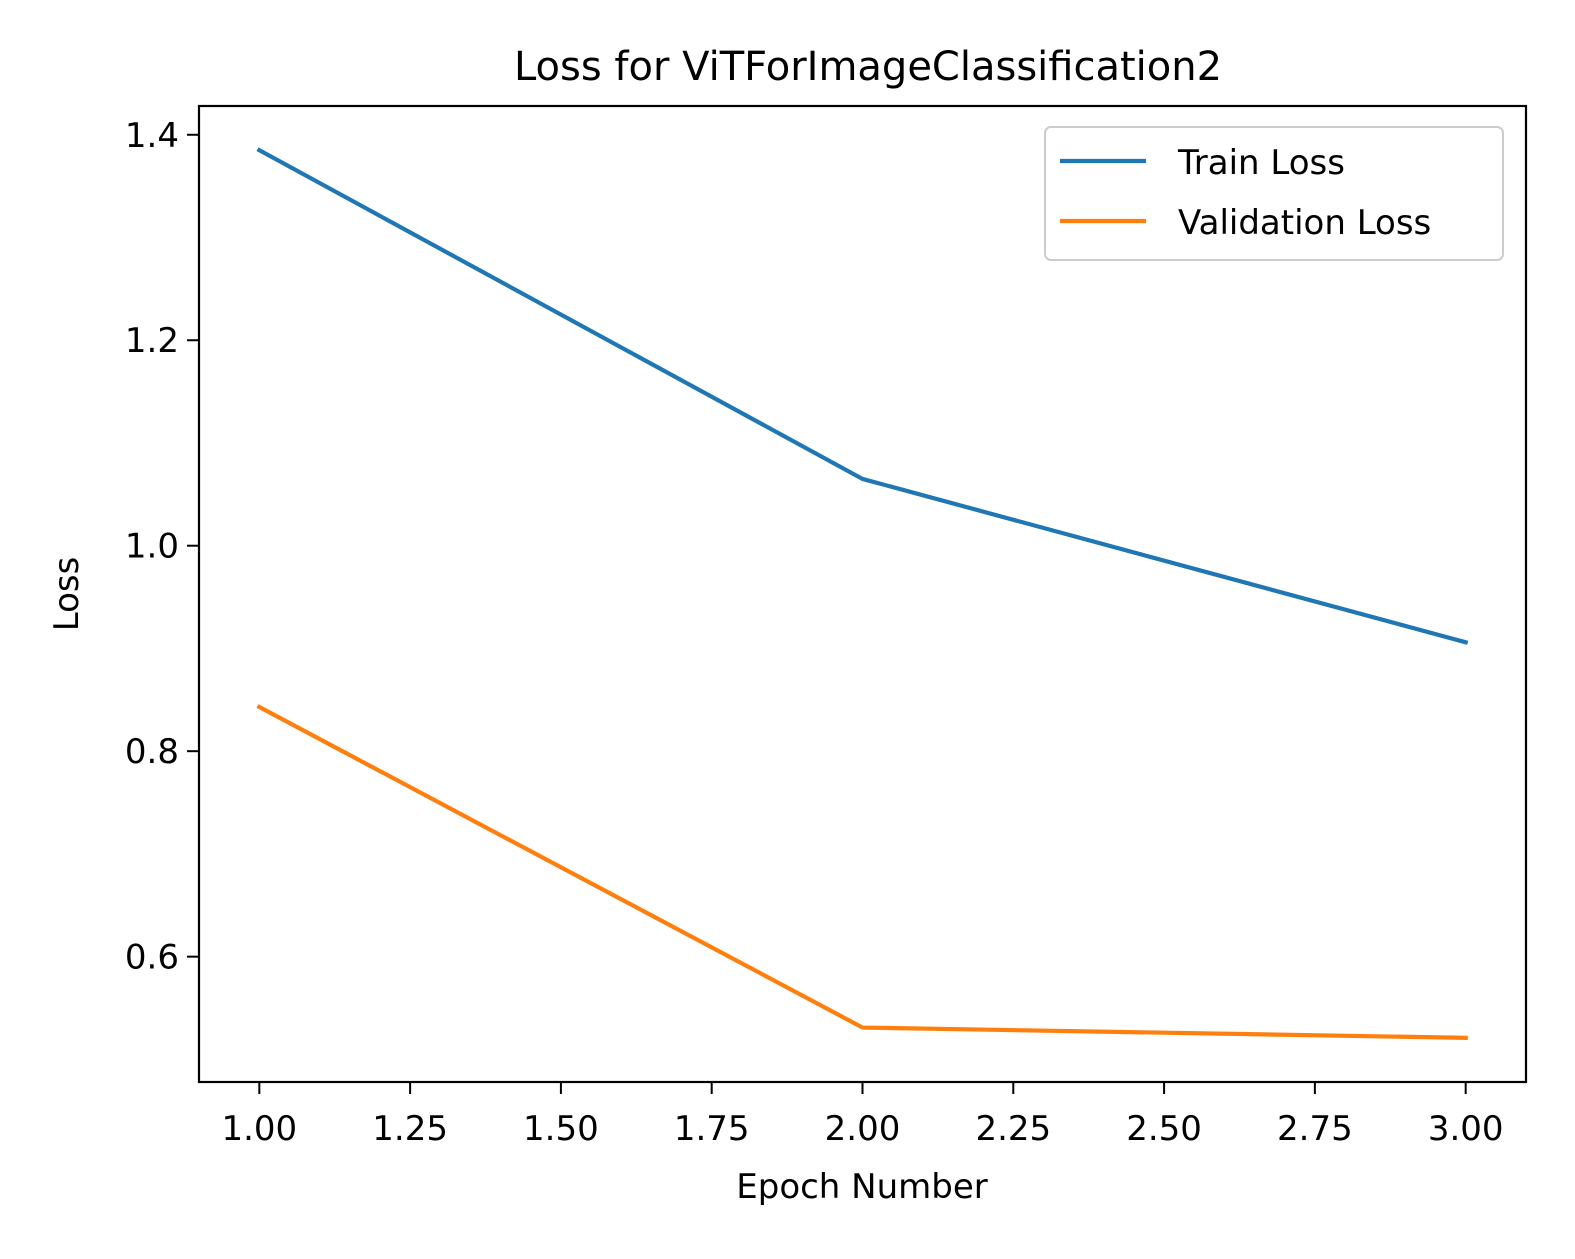 The width and height of the screenshot is (1575, 1259). Describe the element at coordinates (868, 67) in the screenshot. I see `chart-title: Loss for ViTForImageClassification2` at that location.